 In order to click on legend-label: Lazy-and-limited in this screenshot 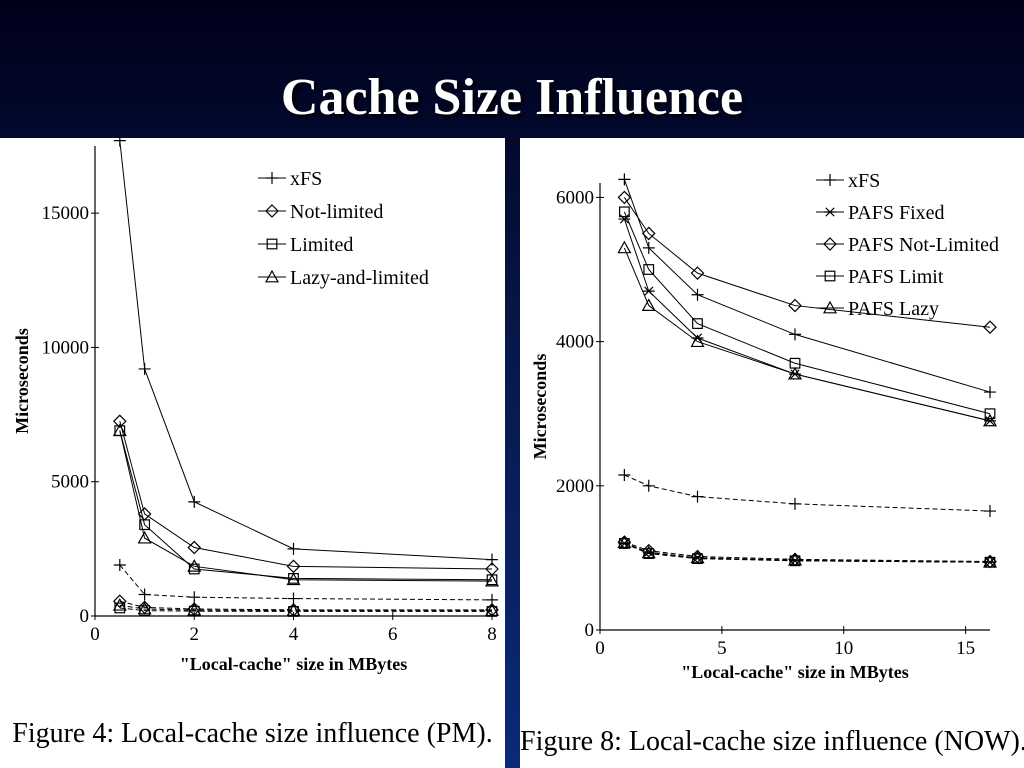, I will do `click(359, 278)`.